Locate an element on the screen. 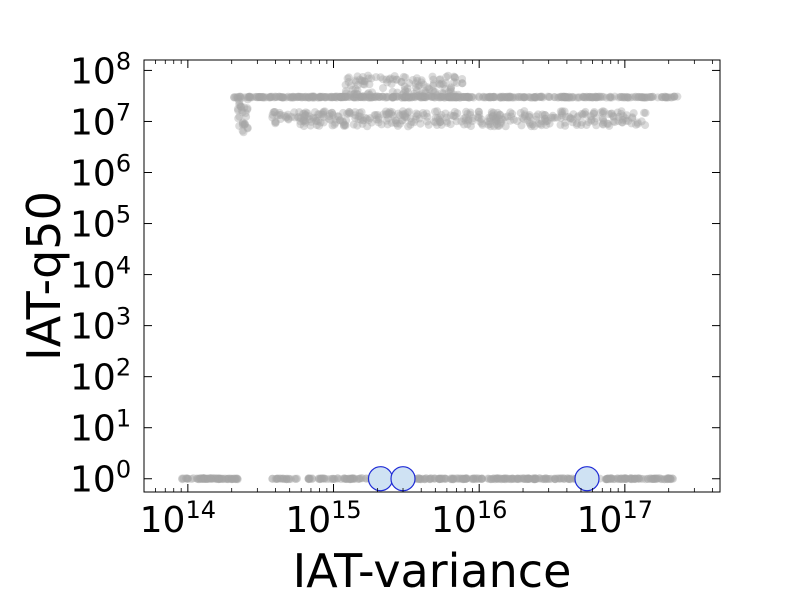 The height and width of the screenshot is (600, 800). y-tick-label: 104 is located at coordinates (100, 274).